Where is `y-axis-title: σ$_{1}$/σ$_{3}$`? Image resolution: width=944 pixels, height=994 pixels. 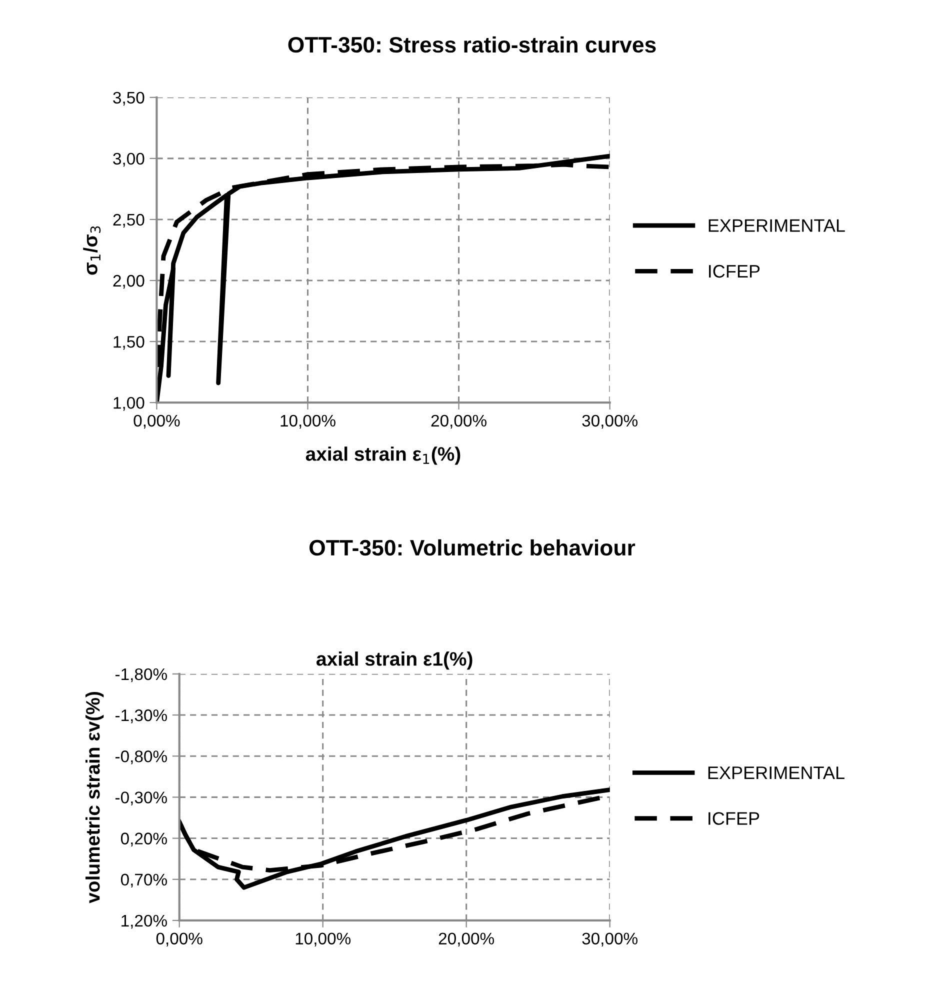
y-axis-title: σ$_{1}$/σ$_{3}$ is located at coordinates (92, 250).